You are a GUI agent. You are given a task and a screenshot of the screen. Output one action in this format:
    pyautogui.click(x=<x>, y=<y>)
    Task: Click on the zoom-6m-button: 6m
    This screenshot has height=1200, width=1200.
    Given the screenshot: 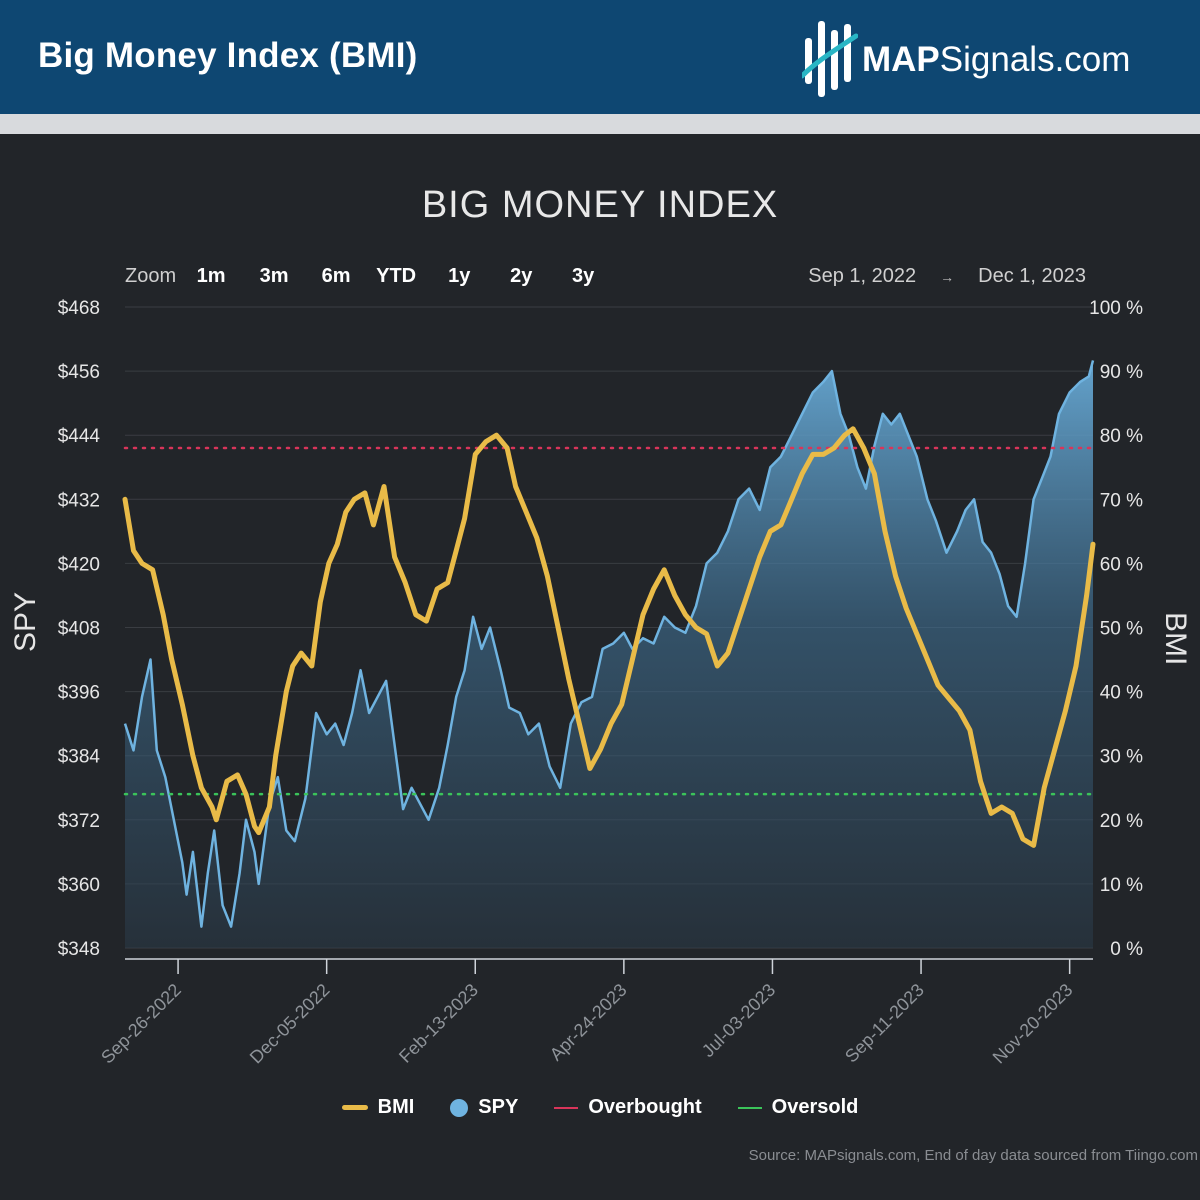 What is the action you would take?
    pyautogui.click(x=336, y=276)
    